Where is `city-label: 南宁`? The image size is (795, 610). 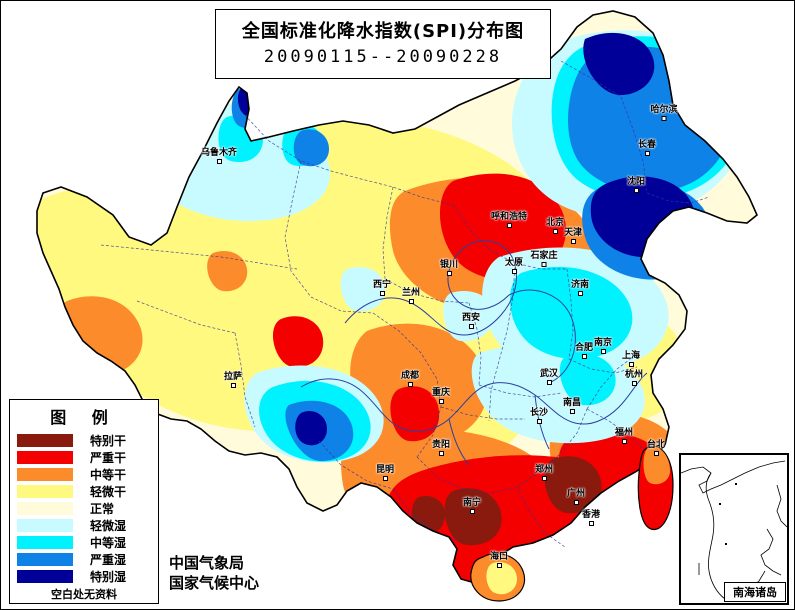 city-label: 南宁 is located at coordinates (472, 504).